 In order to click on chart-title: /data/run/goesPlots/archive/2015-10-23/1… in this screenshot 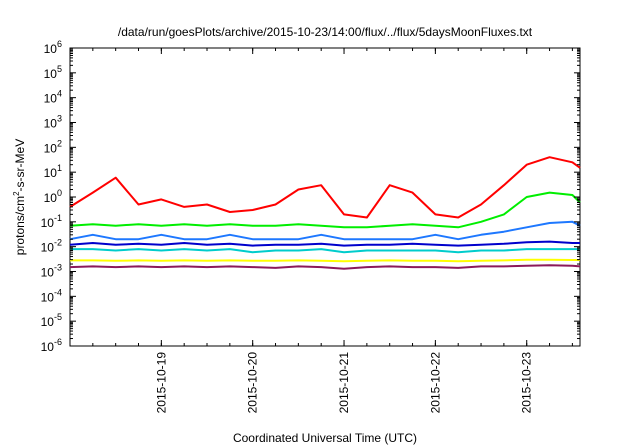, I will do `click(325, 32)`.